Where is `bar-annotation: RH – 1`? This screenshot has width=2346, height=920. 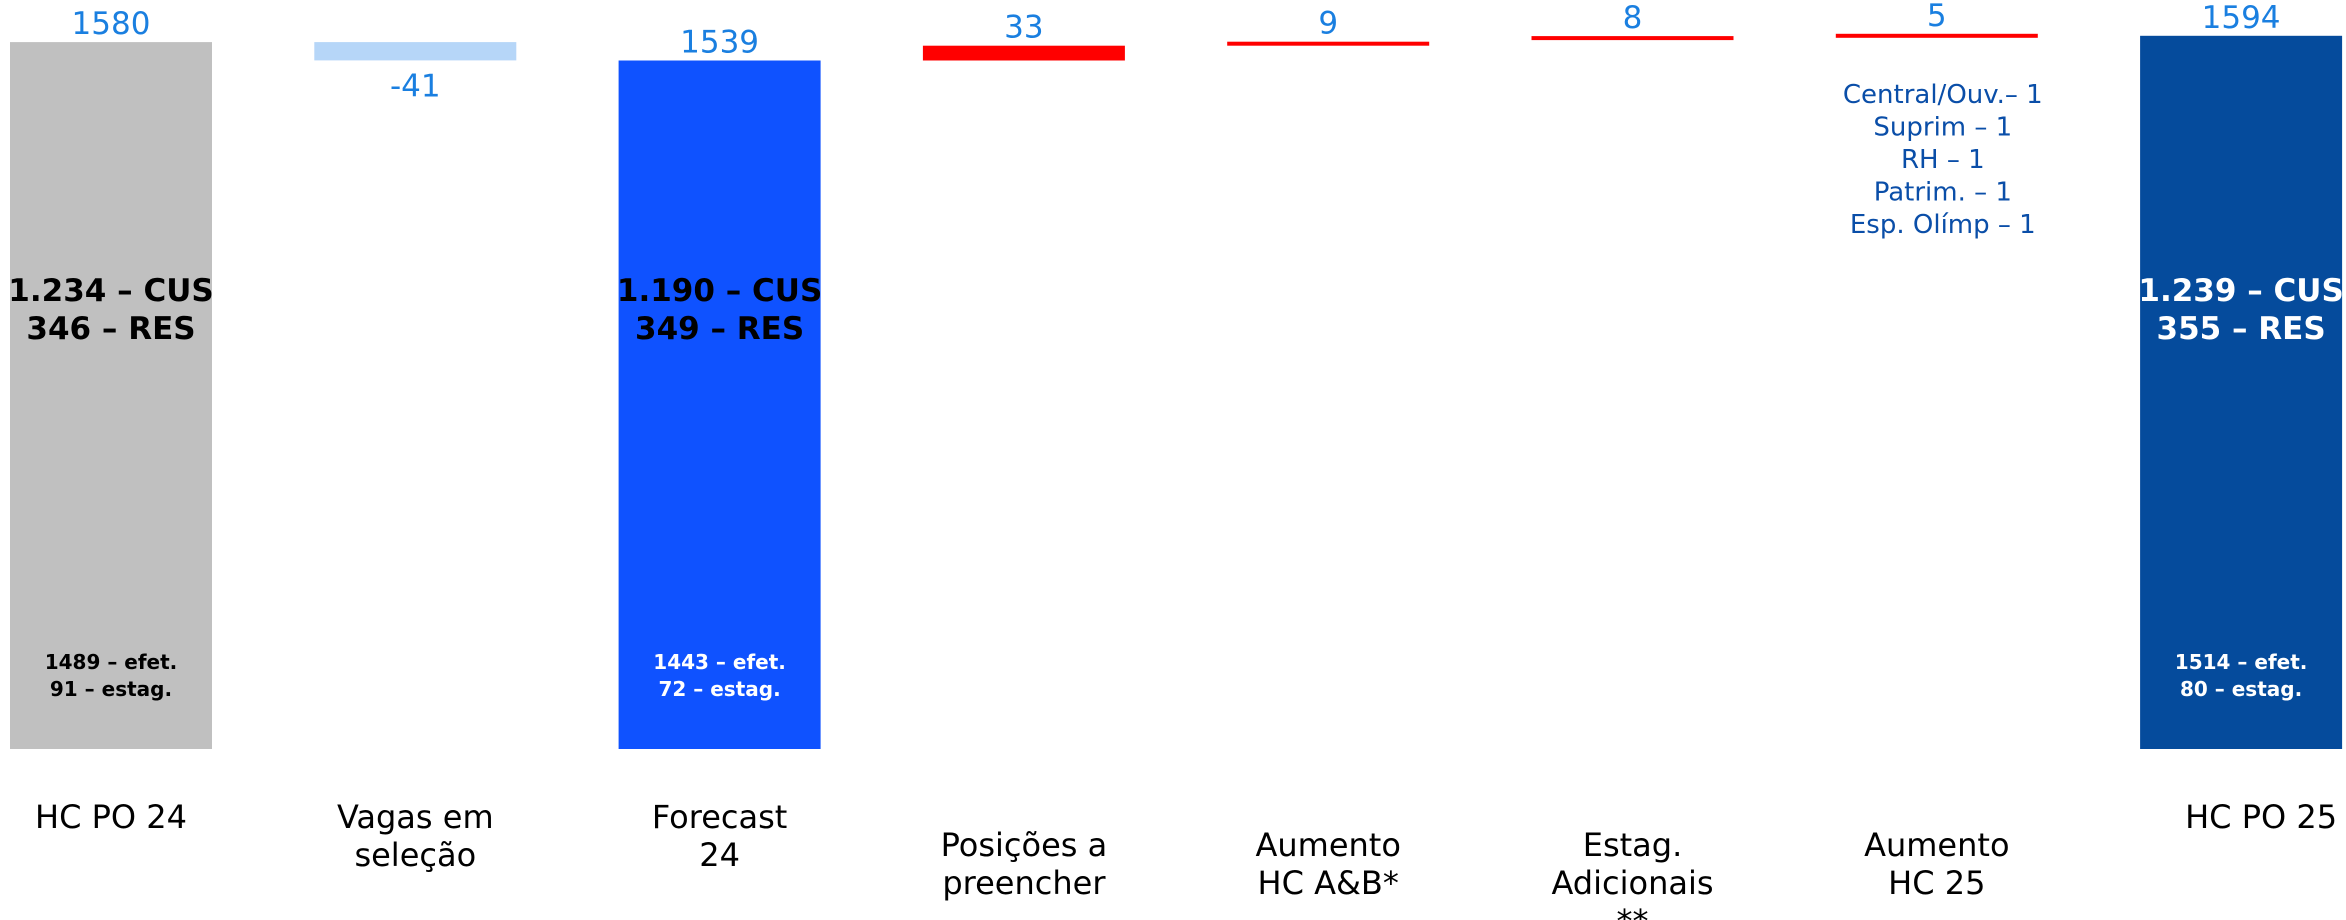 bar-annotation: RH – 1 is located at coordinates (1943, 160).